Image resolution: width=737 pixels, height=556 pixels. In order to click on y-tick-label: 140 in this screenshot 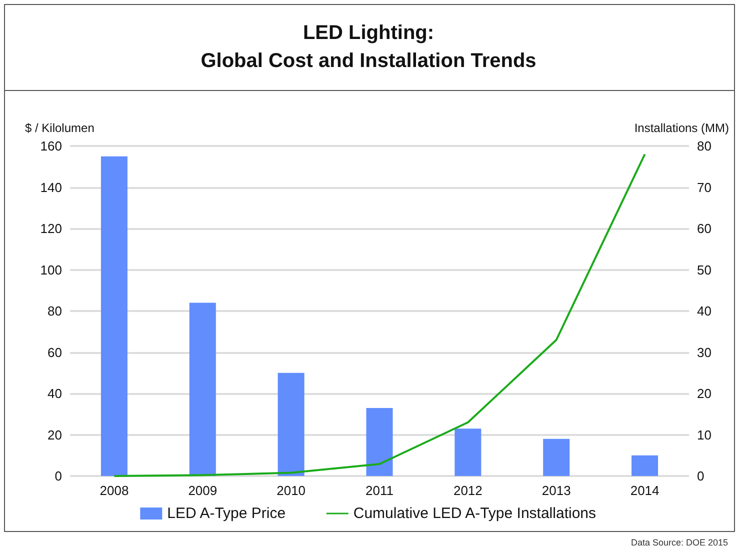, I will do `click(51, 187)`.